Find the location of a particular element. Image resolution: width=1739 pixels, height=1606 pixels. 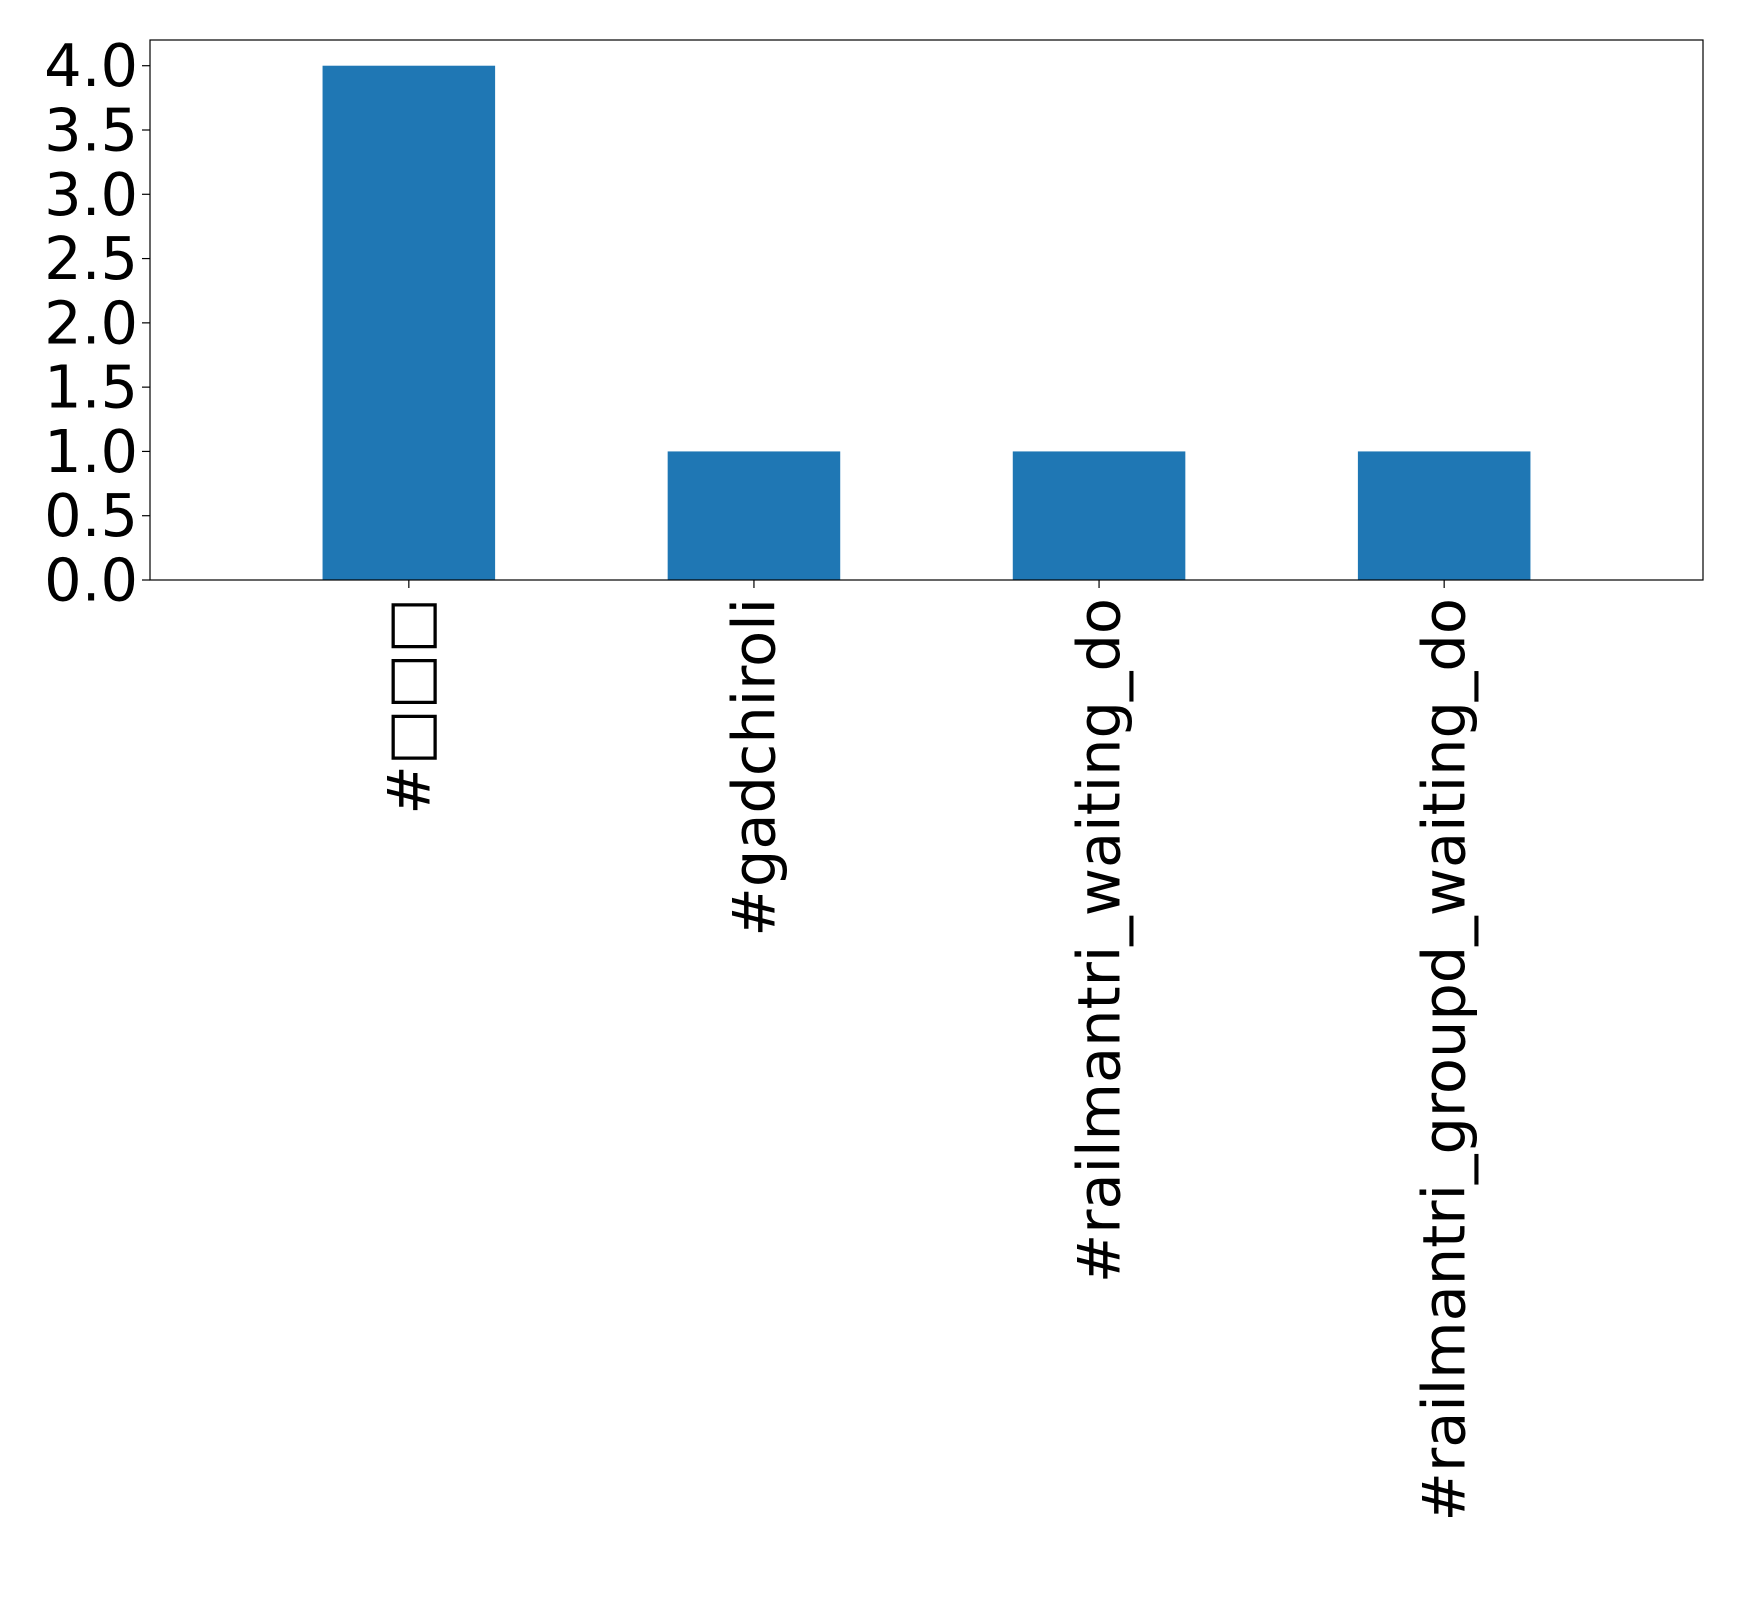

y-tick-label-8: 4.0 is located at coordinates (91, 65).